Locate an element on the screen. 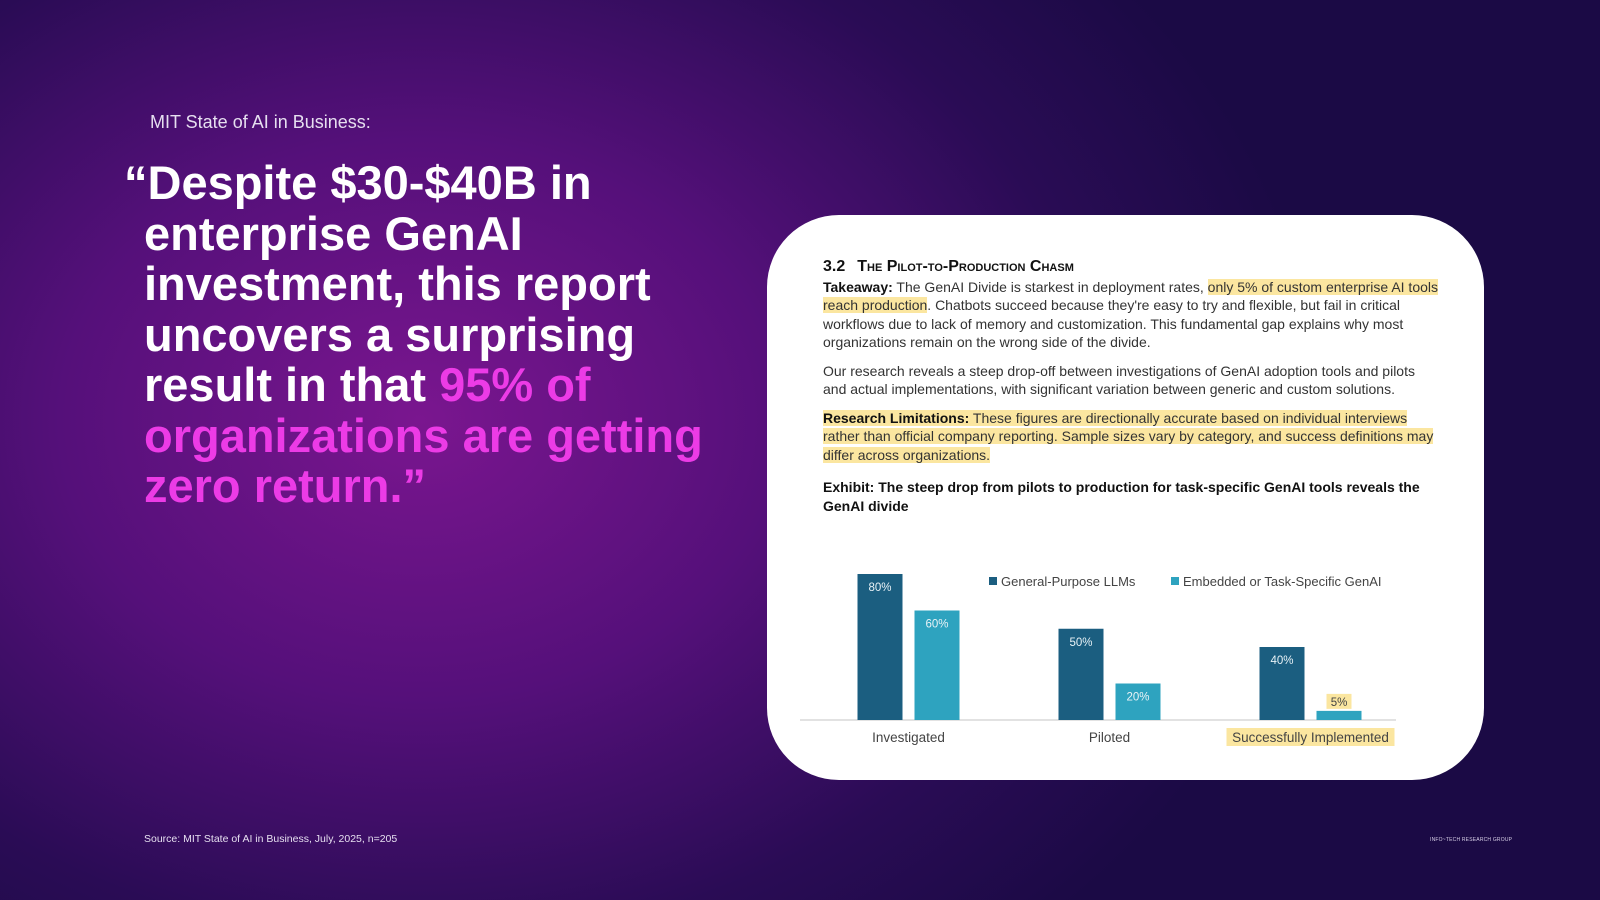 The height and width of the screenshot is (900, 1600). data-label: 5% is located at coordinates (1339, 703).